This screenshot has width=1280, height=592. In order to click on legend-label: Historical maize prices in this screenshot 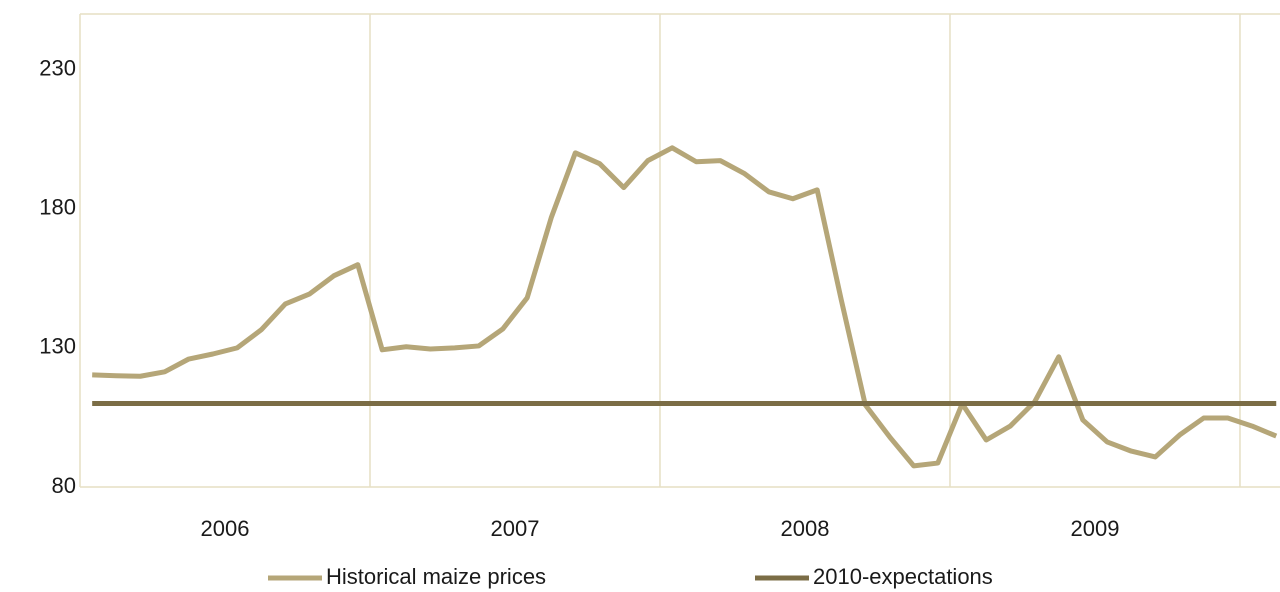, I will do `click(436, 576)`.